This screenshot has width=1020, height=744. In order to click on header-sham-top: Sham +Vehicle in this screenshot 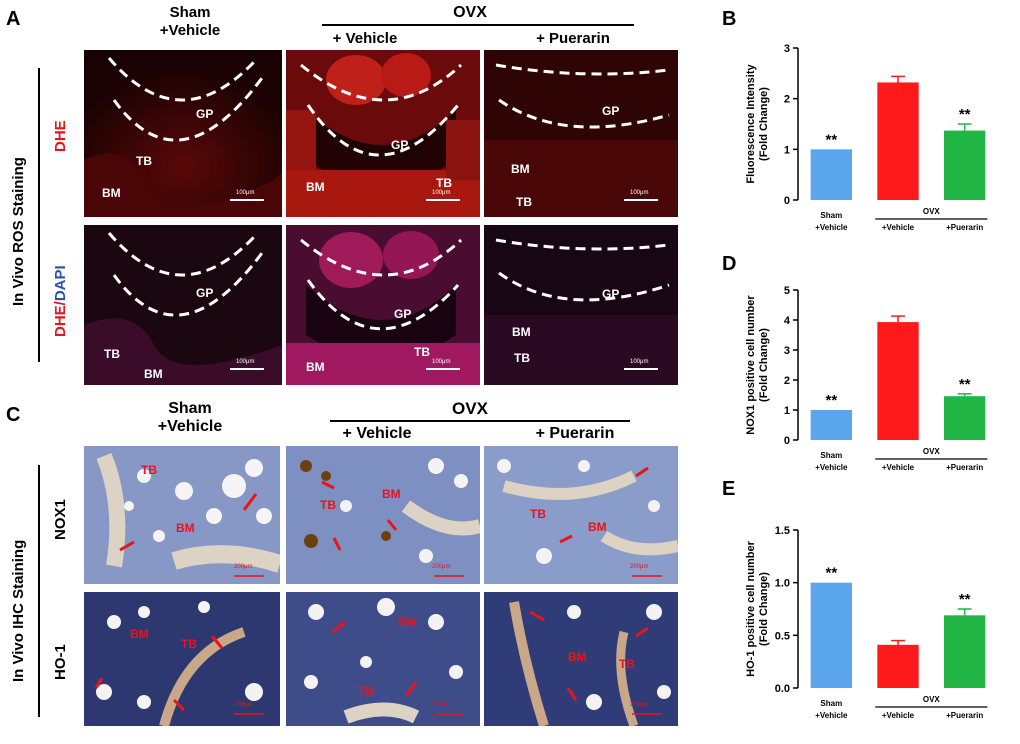, I will do `click(190, 22)`.